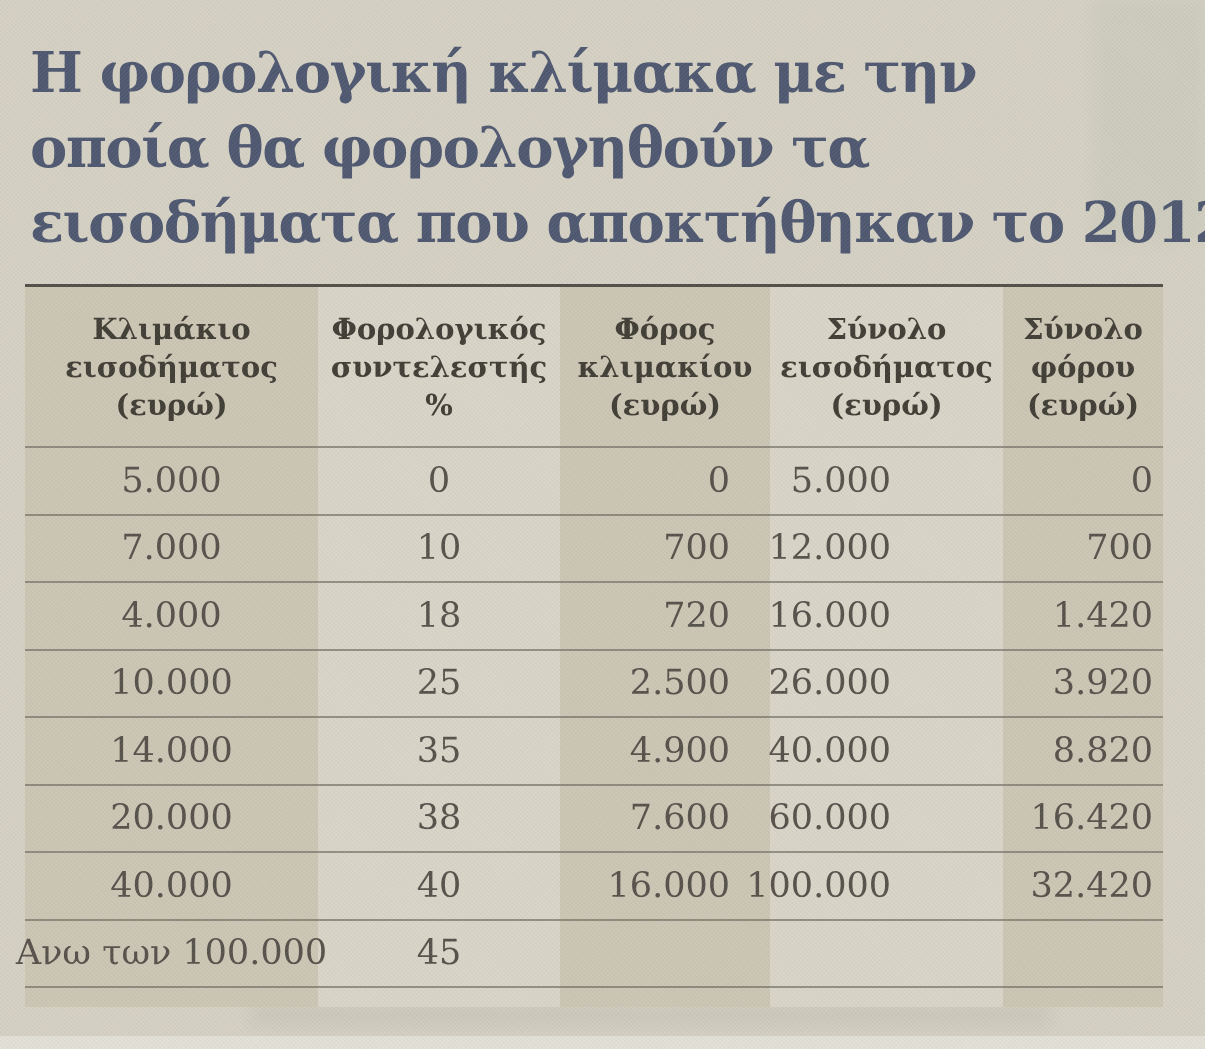 The width and height of the screenshot is (1205, 1049). I want to click on table-row: 7.000 10 700 12.000 700, so click(594, 549).